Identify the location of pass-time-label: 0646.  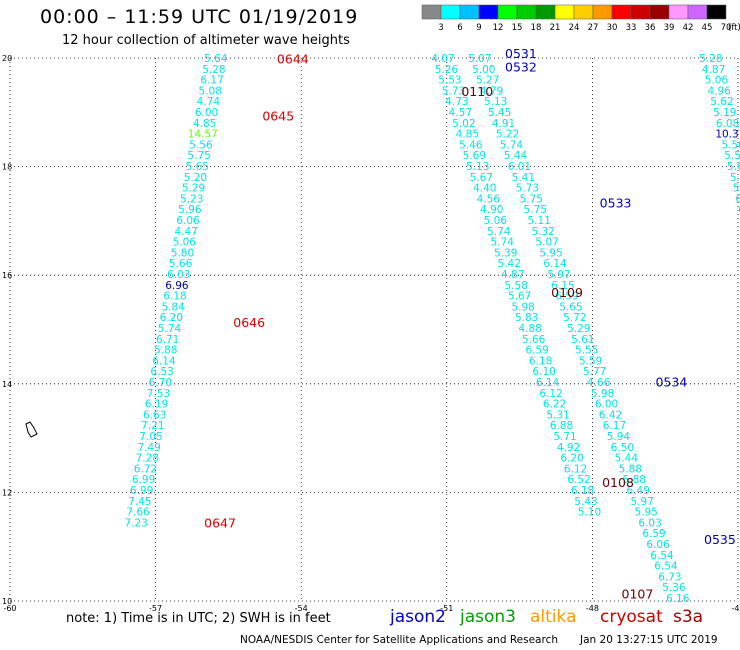
(249, 322).